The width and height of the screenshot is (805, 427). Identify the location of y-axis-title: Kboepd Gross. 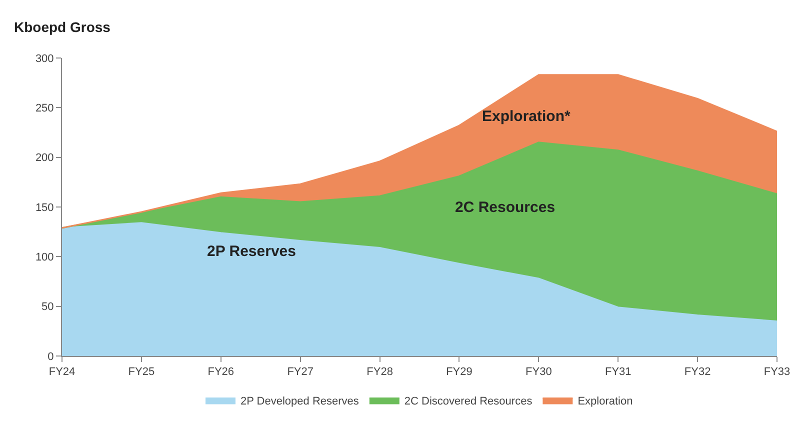
(62, 27).